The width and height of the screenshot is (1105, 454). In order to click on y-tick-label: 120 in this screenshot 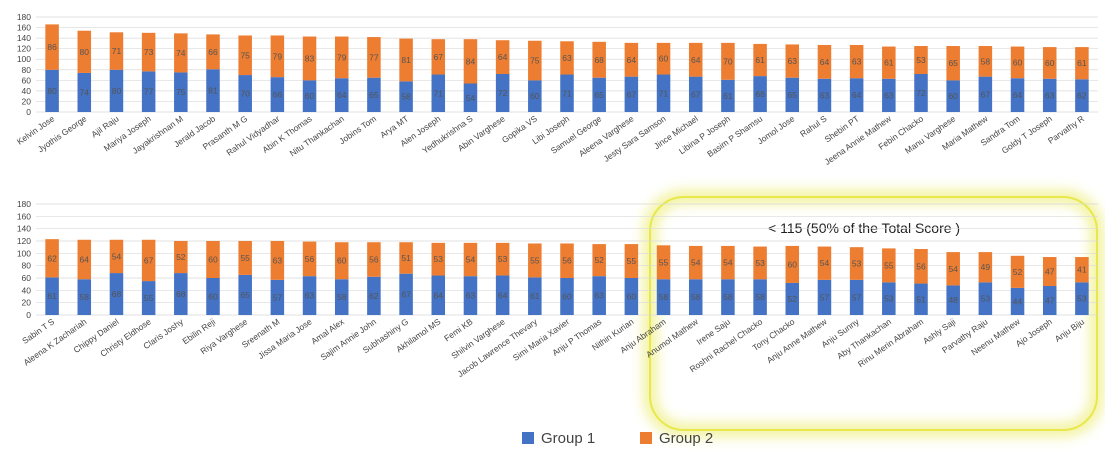, I will do `click(24, 49)`.